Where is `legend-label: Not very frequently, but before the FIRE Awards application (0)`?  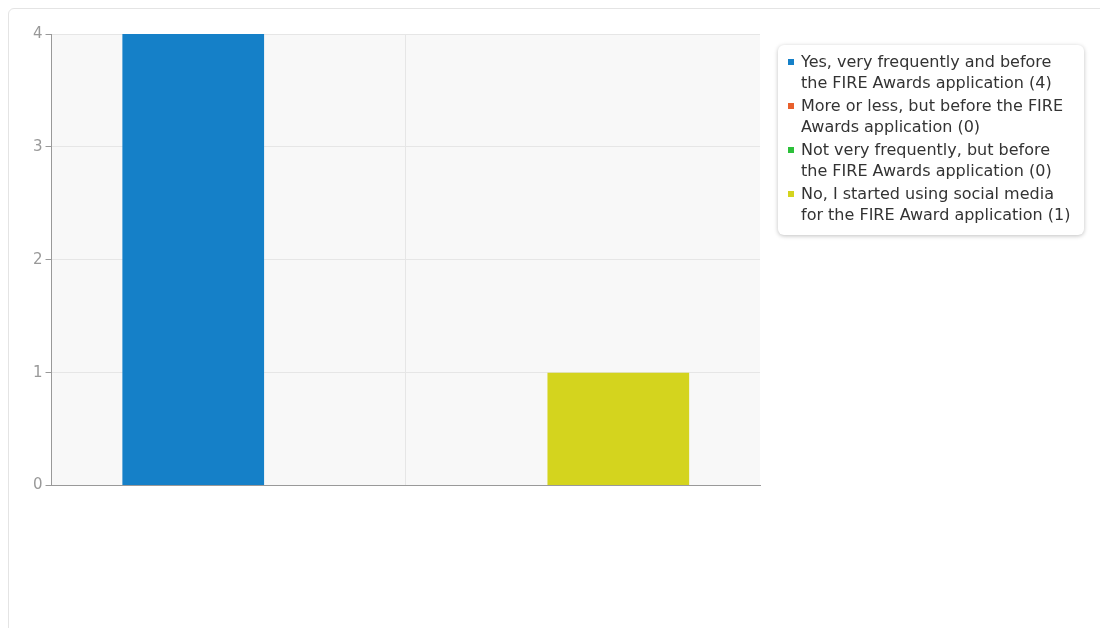 legend-label: Not very frequently, but before the FIRE Awards application (0) is located at coordinates (927, 160).